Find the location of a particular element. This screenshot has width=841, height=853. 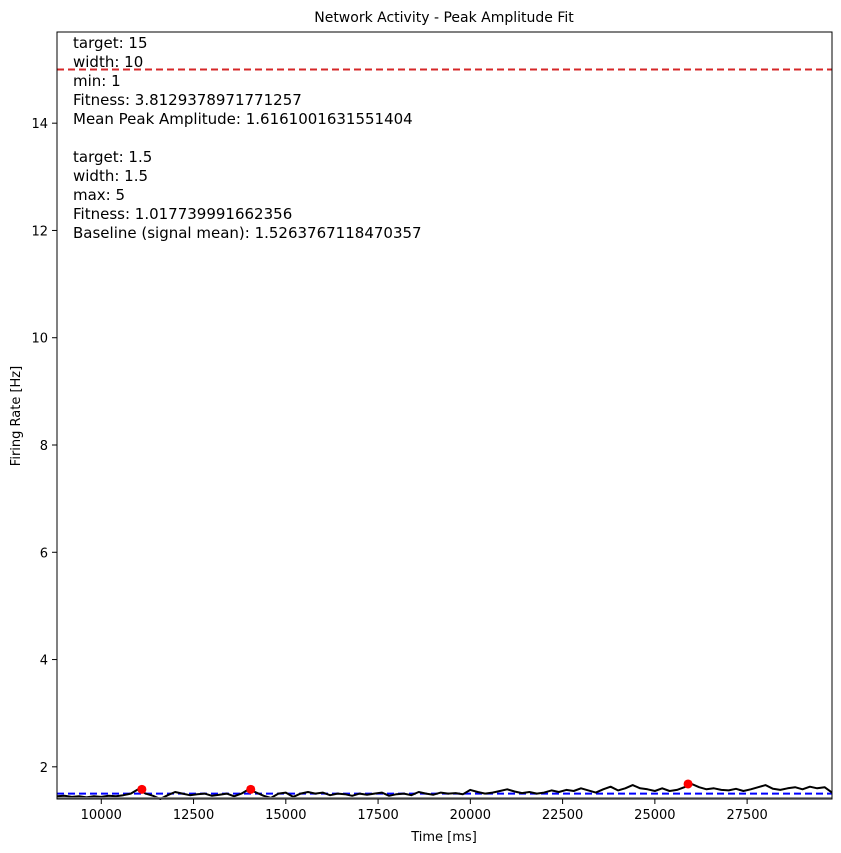

x-axis-label: Time [ms] is located at coordinates (443, 837).